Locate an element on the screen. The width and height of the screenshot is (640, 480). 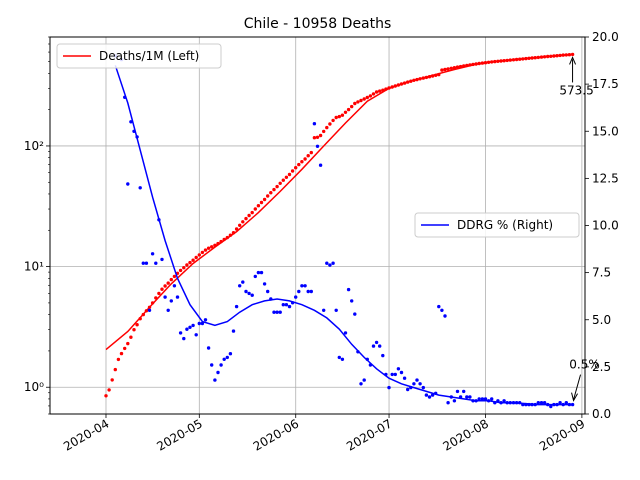
x-tick-label: 2020-09 is located at coordinates (562, 434).